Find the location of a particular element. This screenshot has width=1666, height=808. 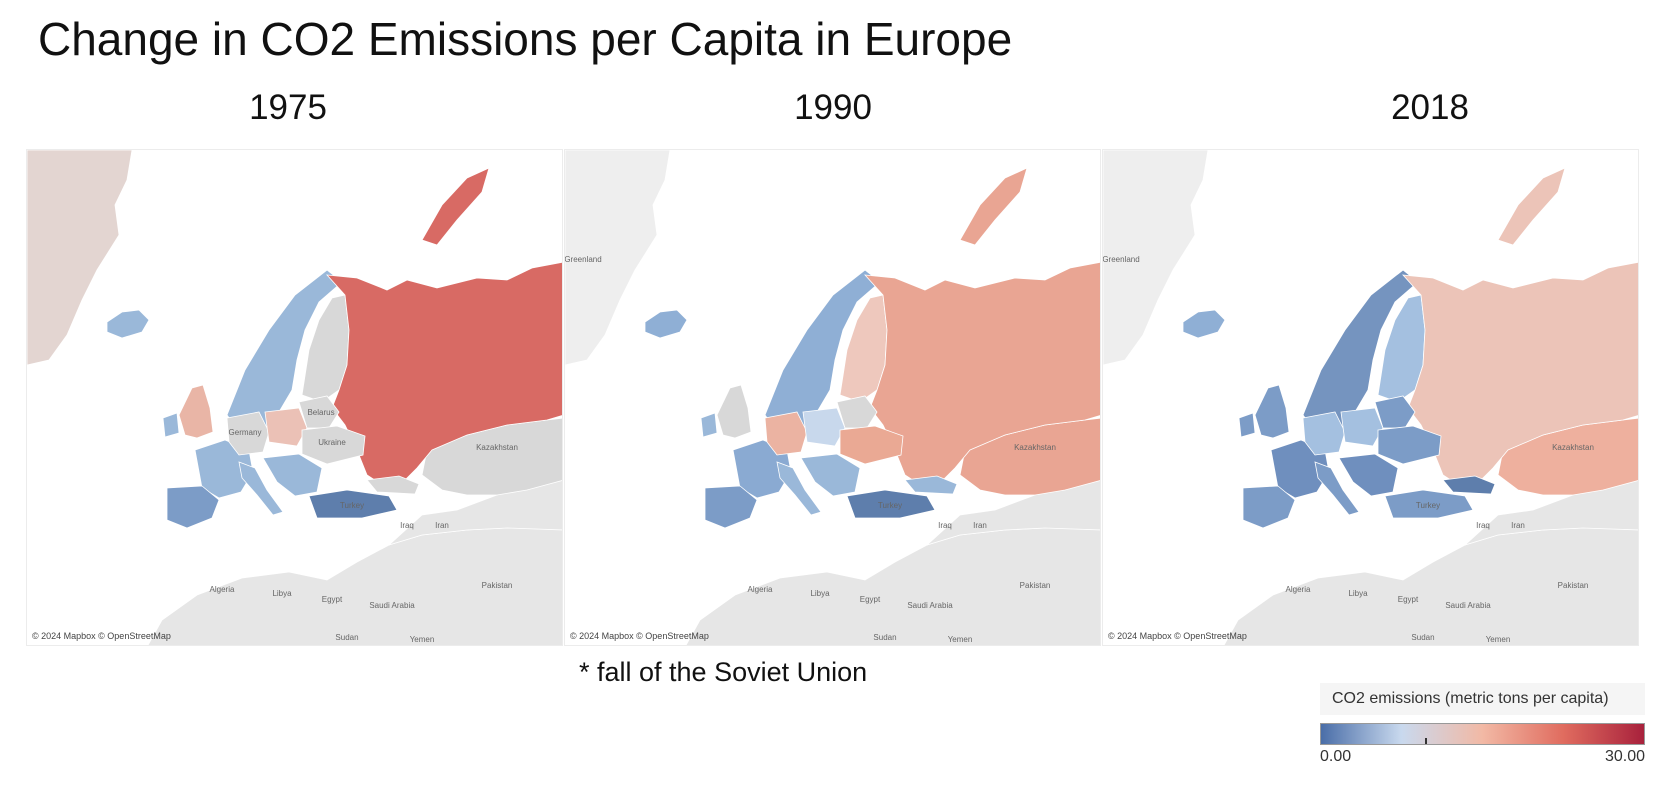

map-label-ukraine: Ukraine is located at coordinates (332, 442).